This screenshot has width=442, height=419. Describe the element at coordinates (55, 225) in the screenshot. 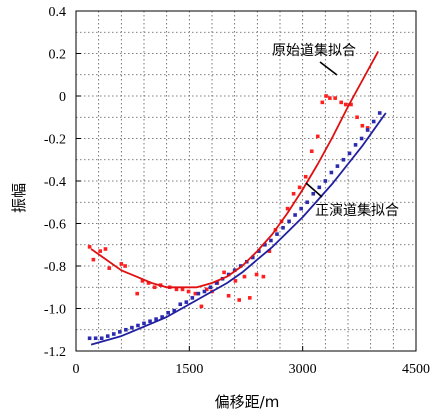

I see `y-tick-label: -0.6` at that location.